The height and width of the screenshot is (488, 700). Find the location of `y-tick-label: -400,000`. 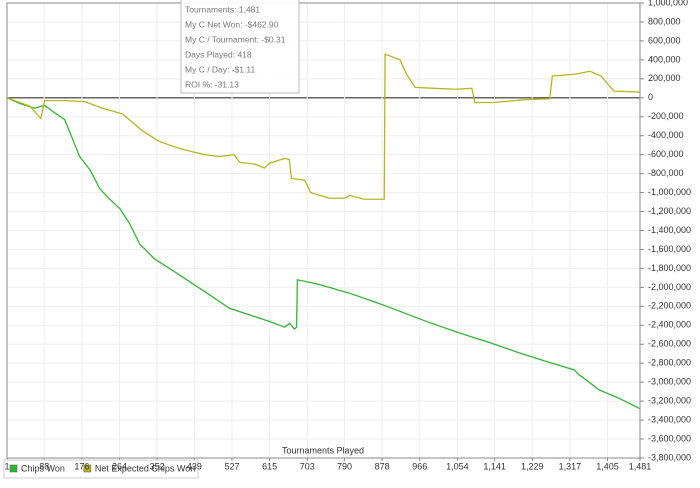

y-tick-label: -400,000 is located at coordinates (666, 135).